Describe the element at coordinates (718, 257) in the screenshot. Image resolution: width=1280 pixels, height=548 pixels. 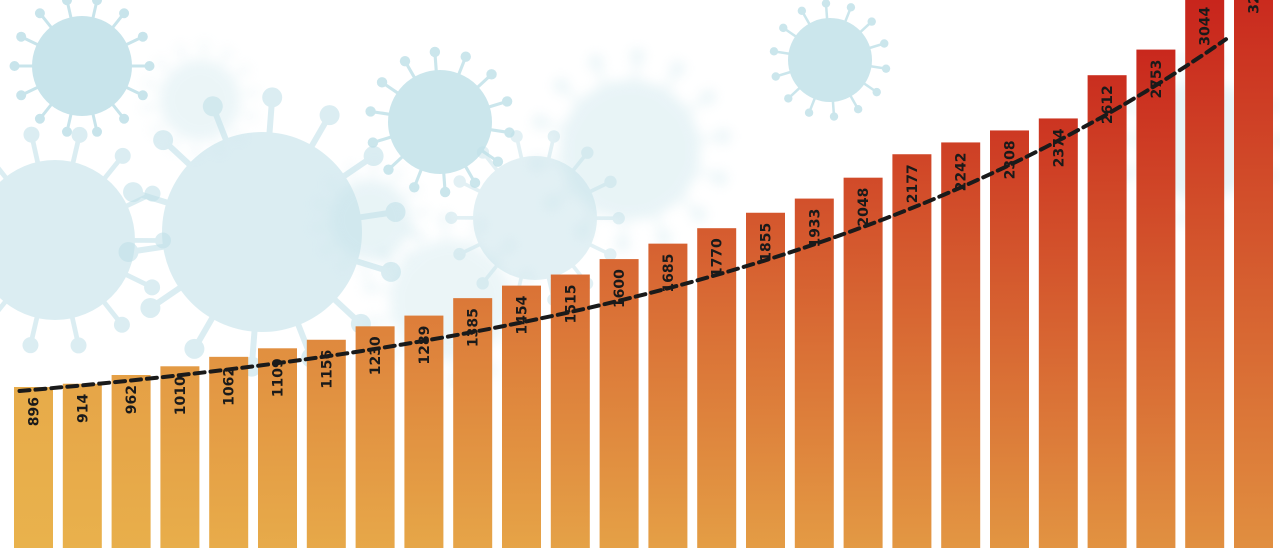
I see `bar-value-label: 1770` at that location.